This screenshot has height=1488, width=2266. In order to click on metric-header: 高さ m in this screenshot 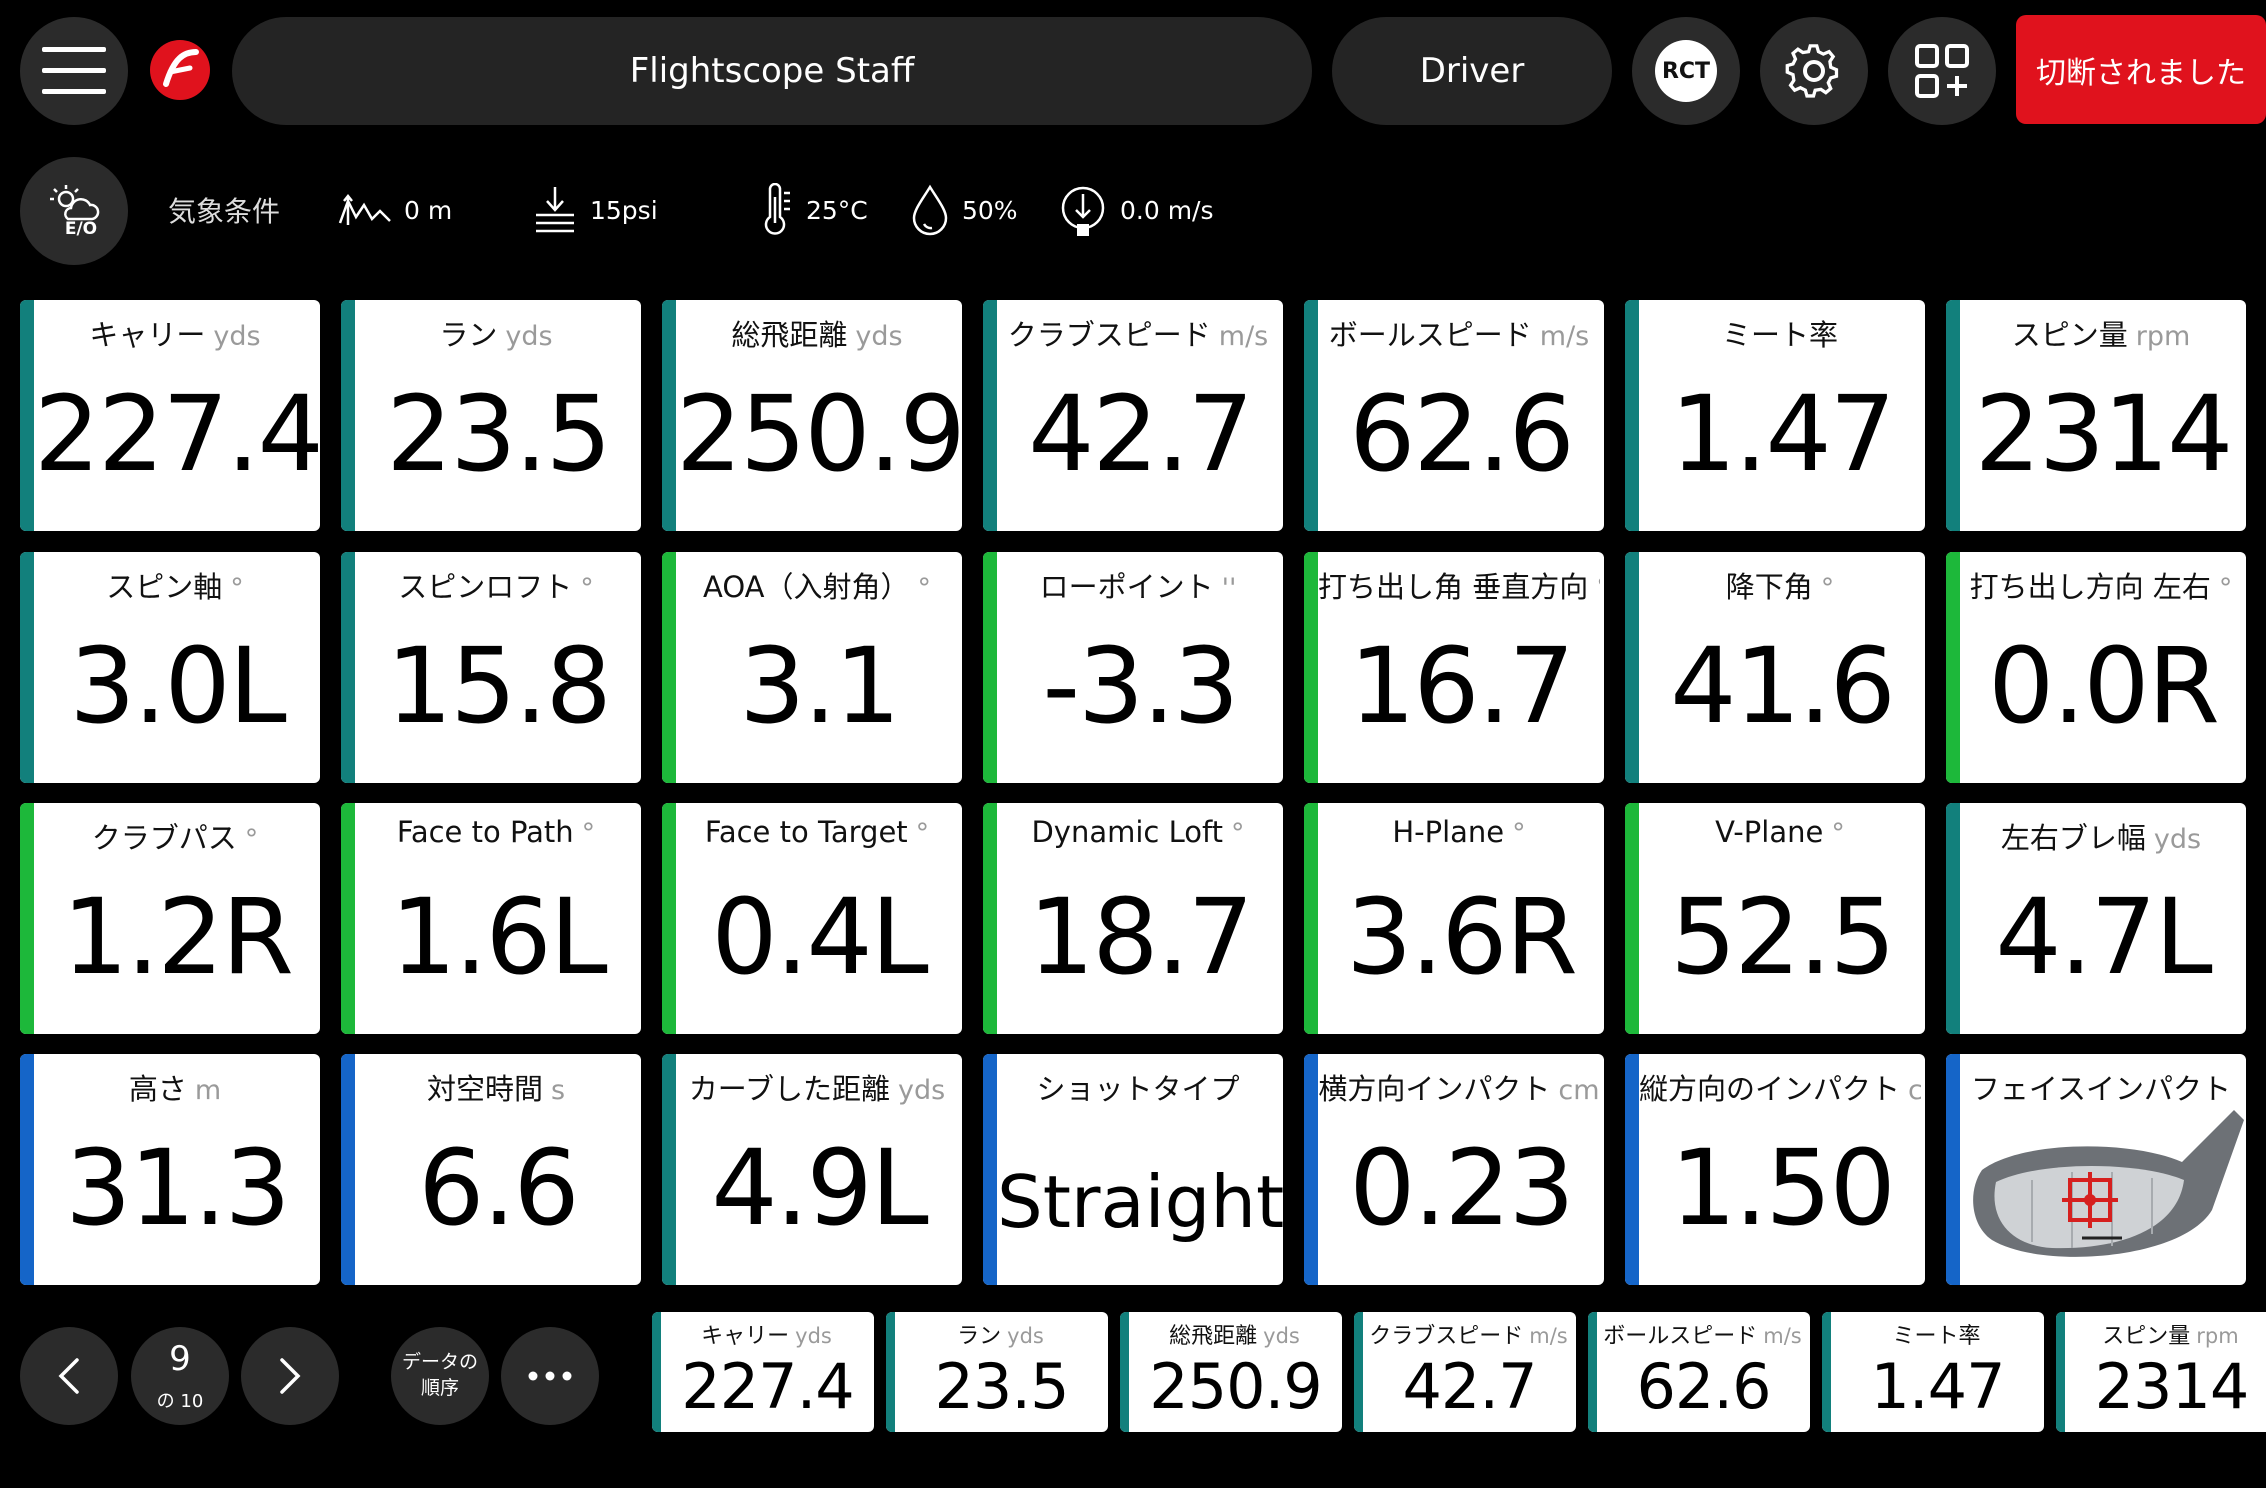, I will do `click(175, 1087)`.